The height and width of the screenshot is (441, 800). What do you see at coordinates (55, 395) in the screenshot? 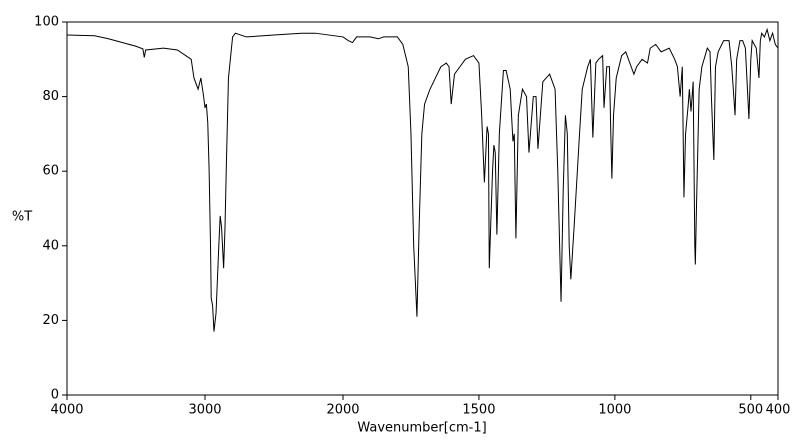
I see `y-tick-label: 0` at bounding box center [55, 395].